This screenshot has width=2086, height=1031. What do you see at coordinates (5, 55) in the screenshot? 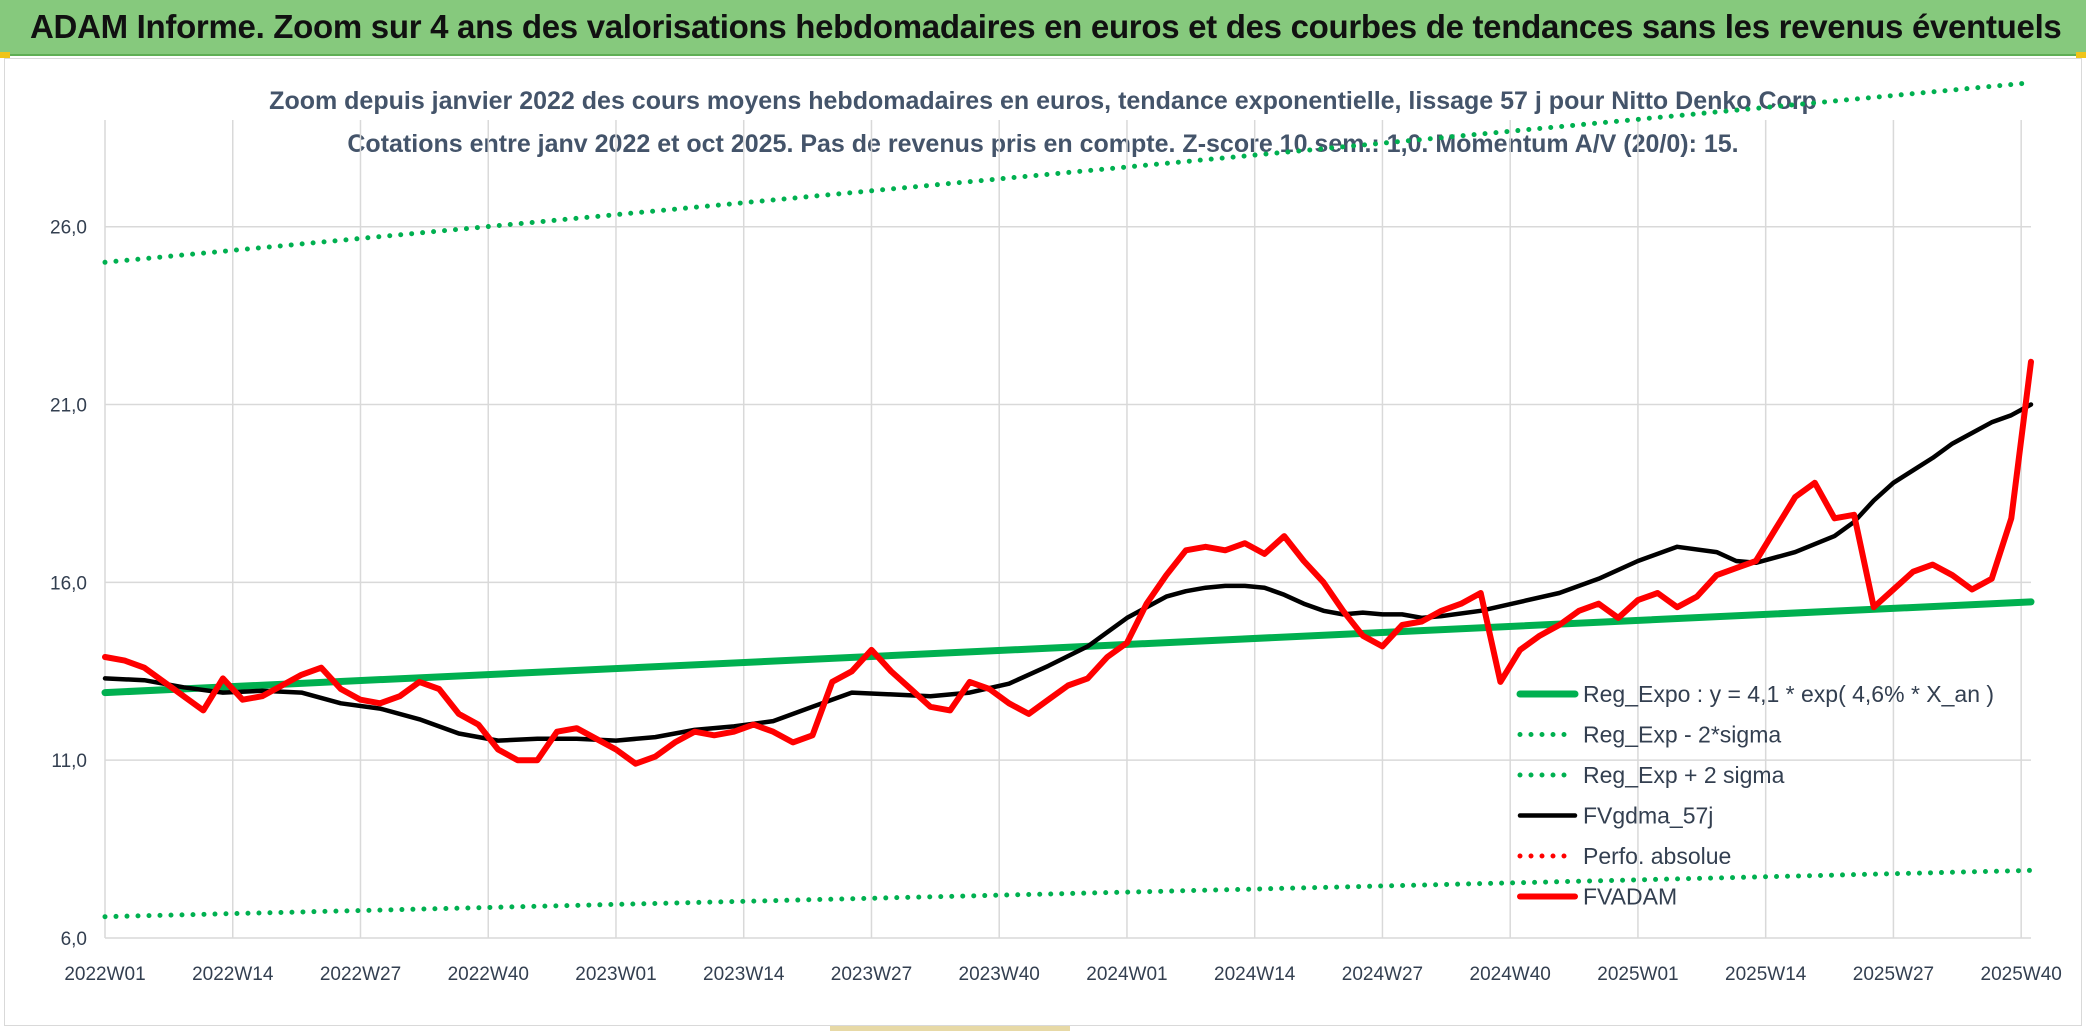
I see `corner-mark-left` at bounding box center [5, 55].